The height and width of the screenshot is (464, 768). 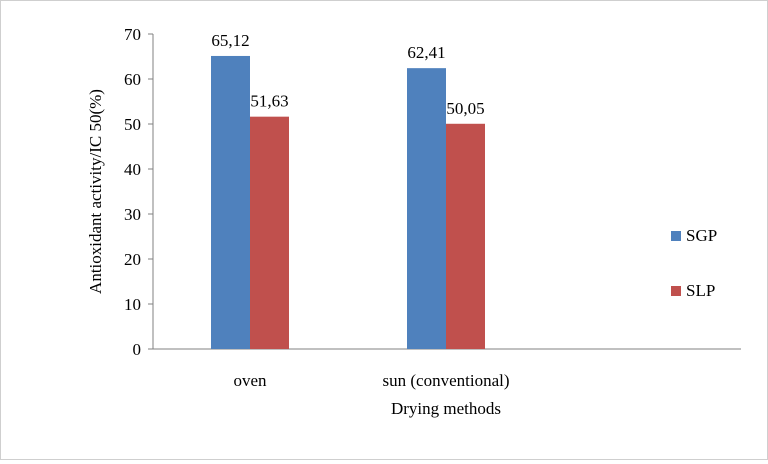 I want to click on y-axis-ticks: 0 10 20 30 40 50 60 70, so click(x=138, y=192).